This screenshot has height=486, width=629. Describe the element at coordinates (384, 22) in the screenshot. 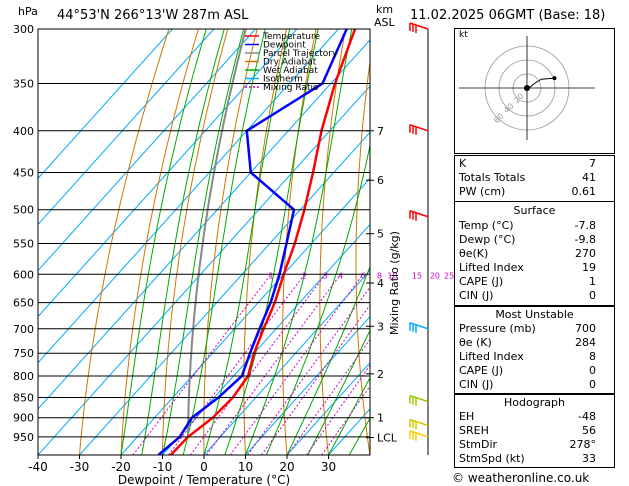

I see `asl-label: ASL` at that location.